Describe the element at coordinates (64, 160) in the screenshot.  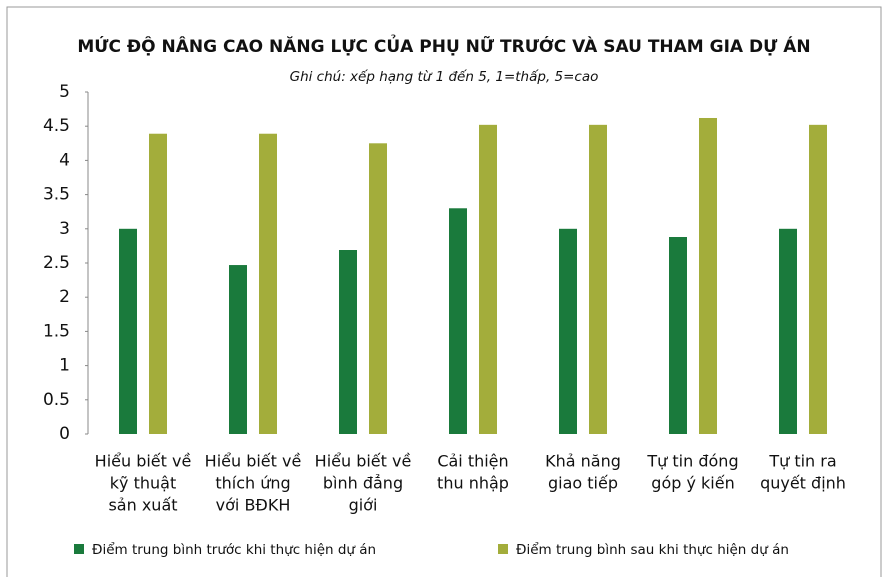
I see `y-tick-label: 4` at that location.